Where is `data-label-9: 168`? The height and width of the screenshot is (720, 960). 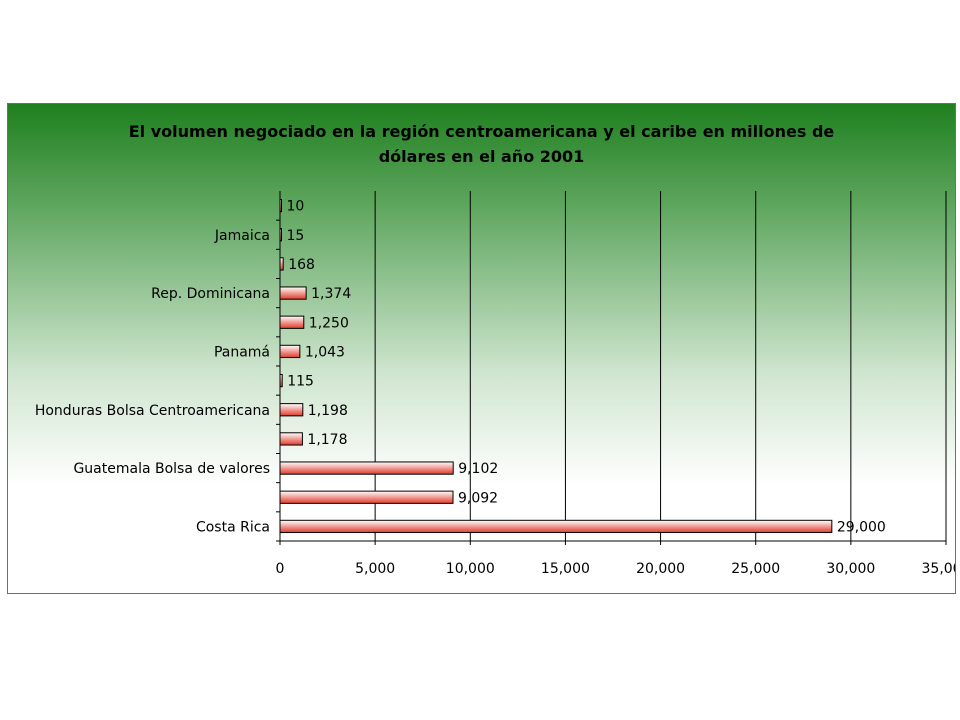
data-label-9: 168 is located at coordinates (301, 265).